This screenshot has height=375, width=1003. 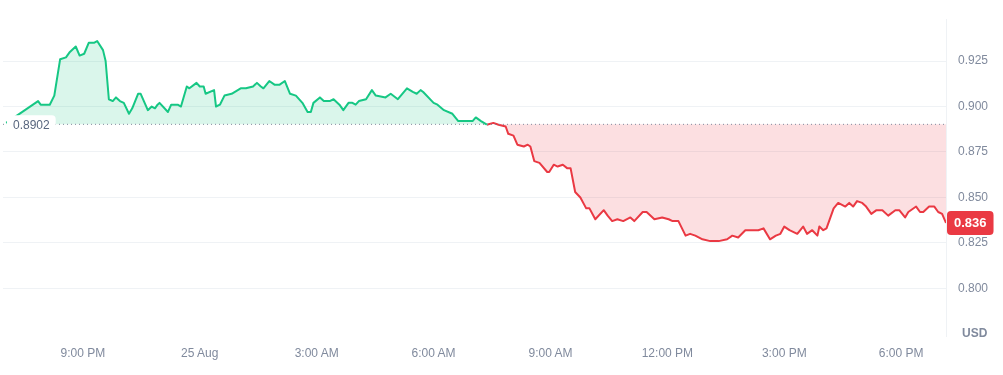 I want to click on x-tick-label: 9:00 AM, so click(x=550, y=353).